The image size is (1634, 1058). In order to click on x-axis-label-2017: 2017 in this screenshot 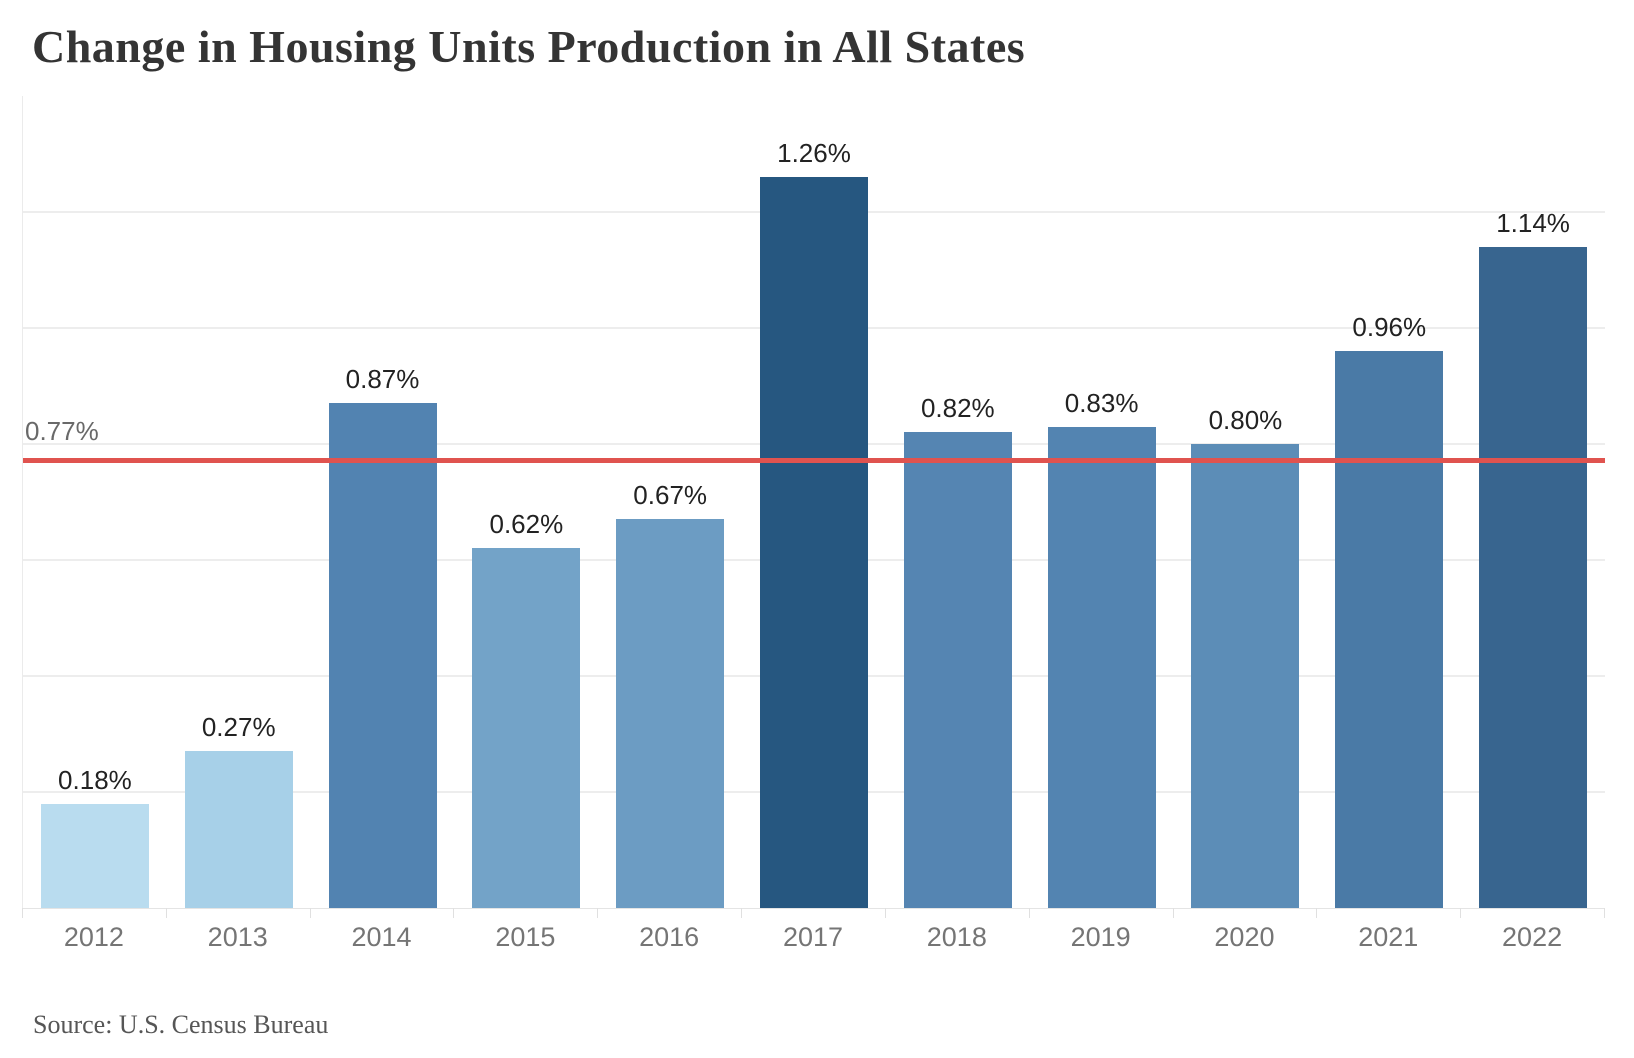, I will do `click(813, 937)`.